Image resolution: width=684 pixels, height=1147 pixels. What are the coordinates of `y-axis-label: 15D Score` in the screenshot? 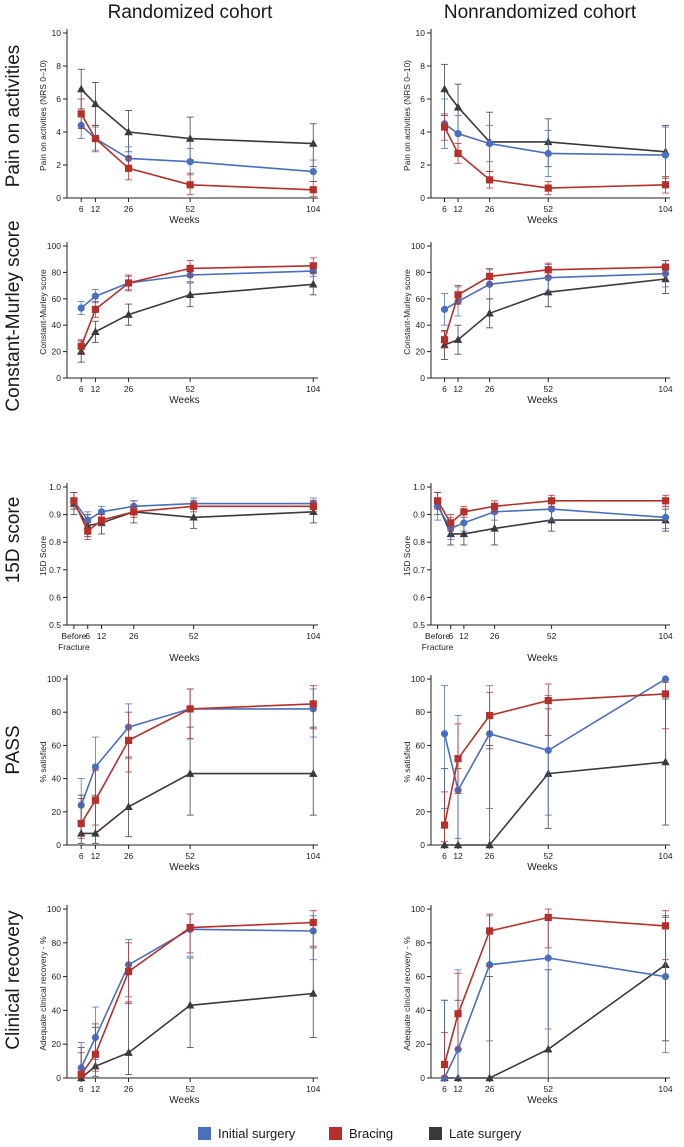 It's located at (43, 556).